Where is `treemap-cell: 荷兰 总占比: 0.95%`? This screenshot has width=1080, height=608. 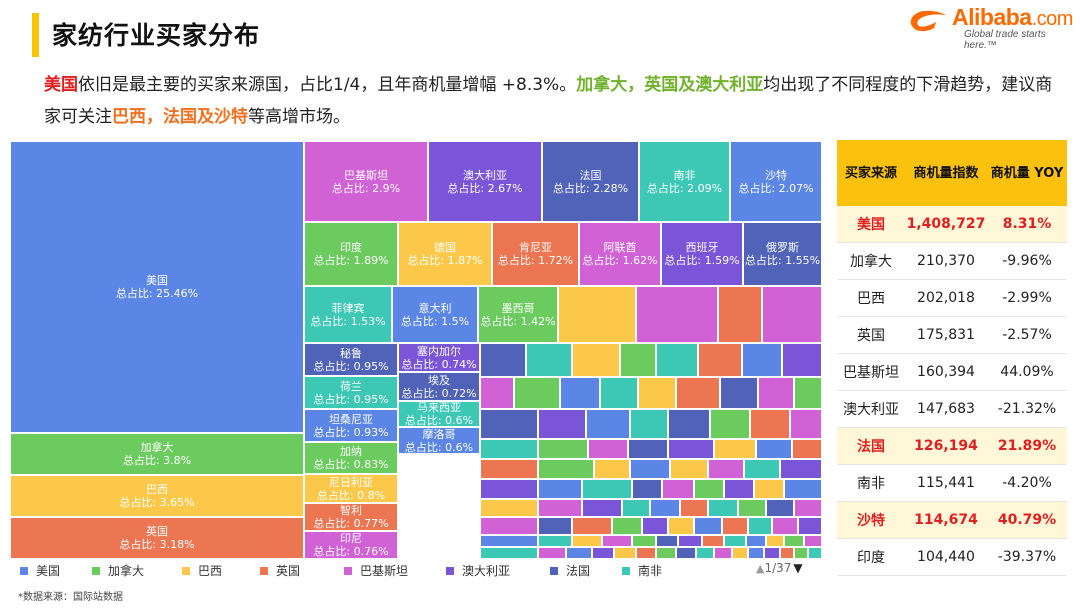
treemap-cell: 荷兰 总占比: 0.95% is located at coordinates (351, 392).